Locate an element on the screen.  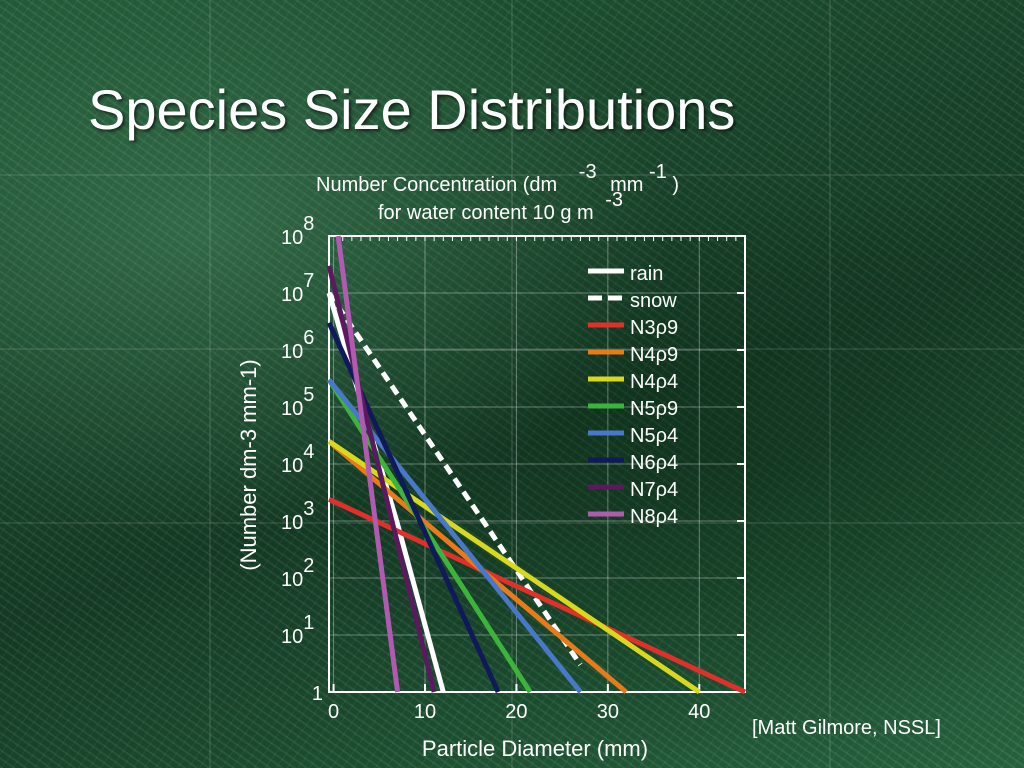
chart-title-exp1: -3 is located at coordinates (588, 172).